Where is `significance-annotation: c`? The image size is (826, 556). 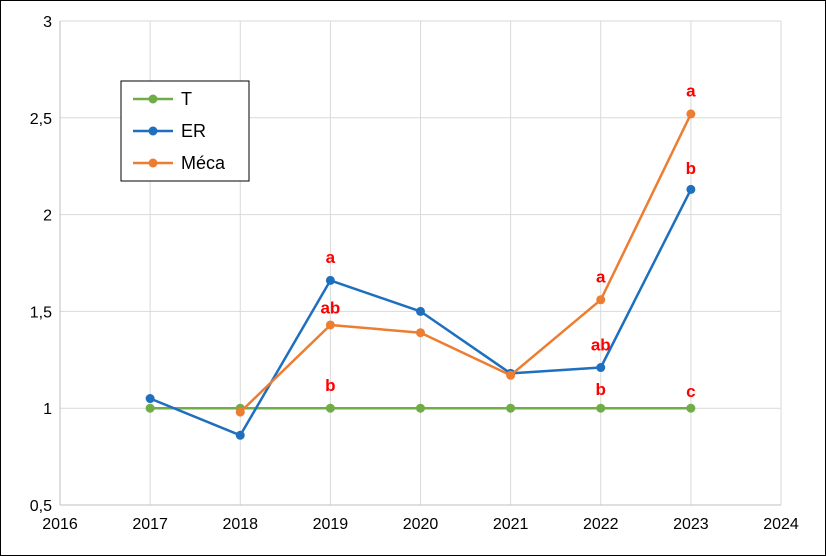
significance-annotation: c is located at coordinates (690, 391).